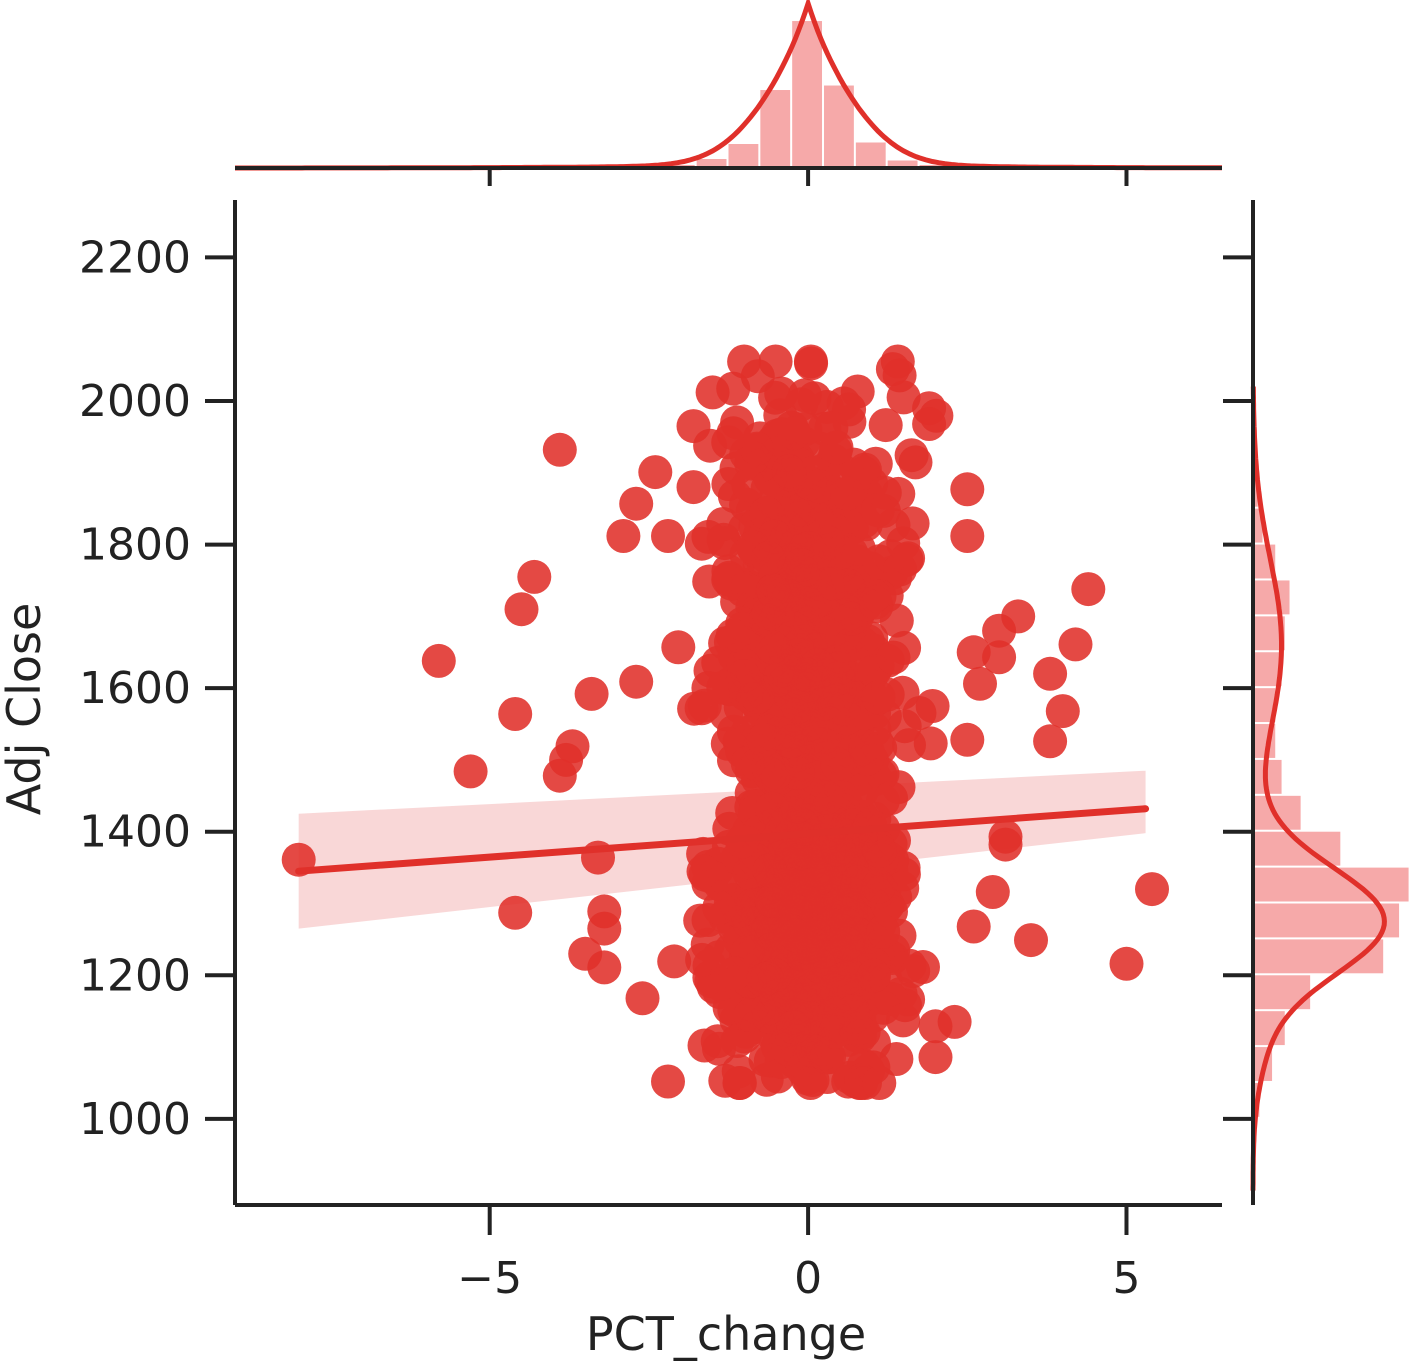  What do you see at coordinates (135, 257) in the screenshot?
I see `y-tick-label: 2200` at bounding box center [135, 257].